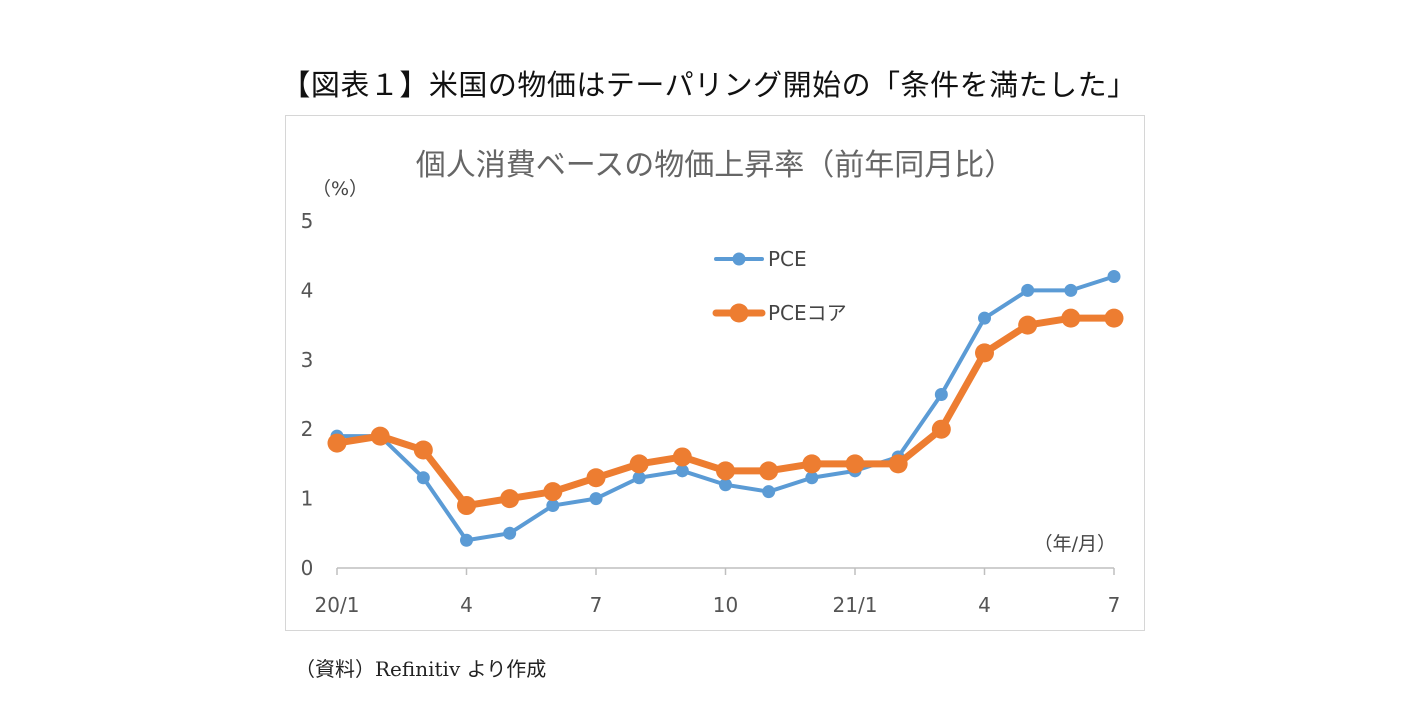 The image size is (1418, 728). I want to click on y-tick-label: 3, so click(307, 360).